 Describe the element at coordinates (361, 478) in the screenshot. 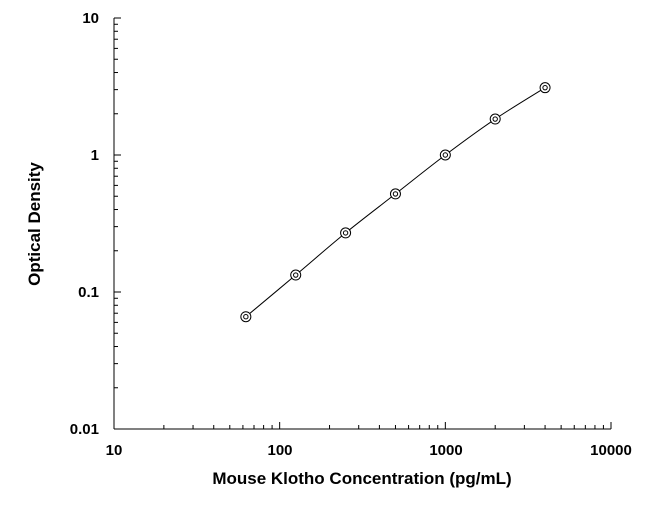

I see `x-axis-title: Mouse Klotho Concentration (pg/mL)` at that location.